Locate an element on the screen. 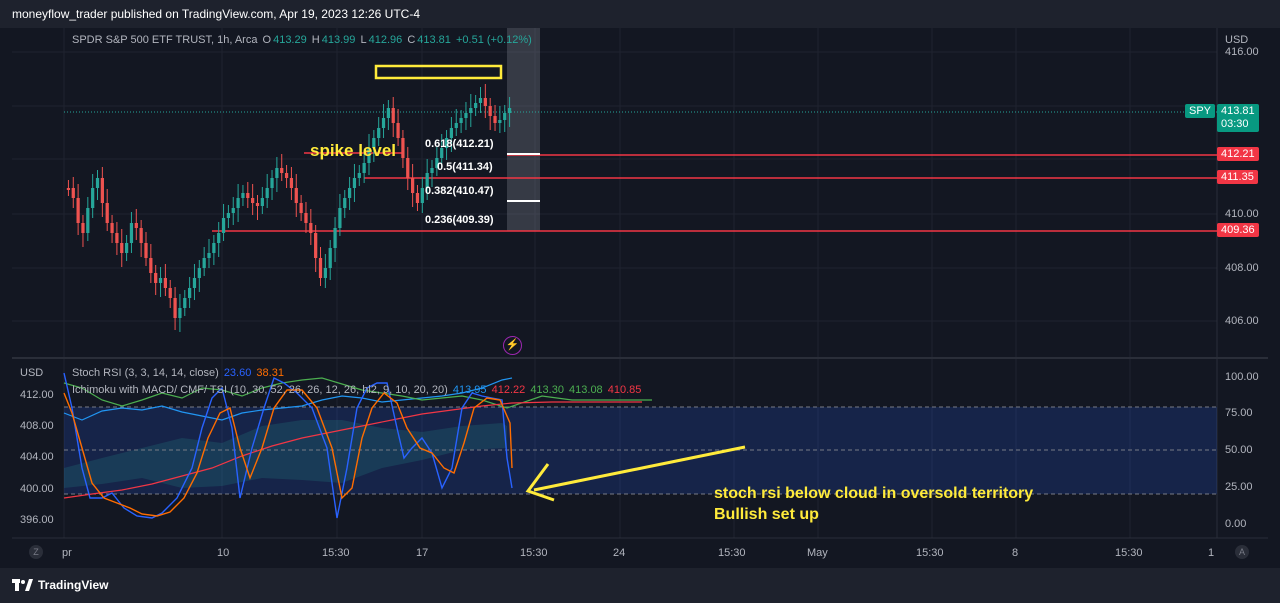  spike-highlight-box is located at coordinates (438, 72).